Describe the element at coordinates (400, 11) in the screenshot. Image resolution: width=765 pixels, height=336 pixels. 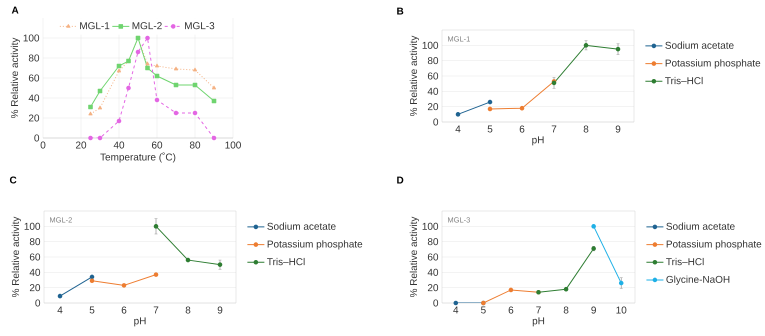
I see `chart-title: B` at that location.